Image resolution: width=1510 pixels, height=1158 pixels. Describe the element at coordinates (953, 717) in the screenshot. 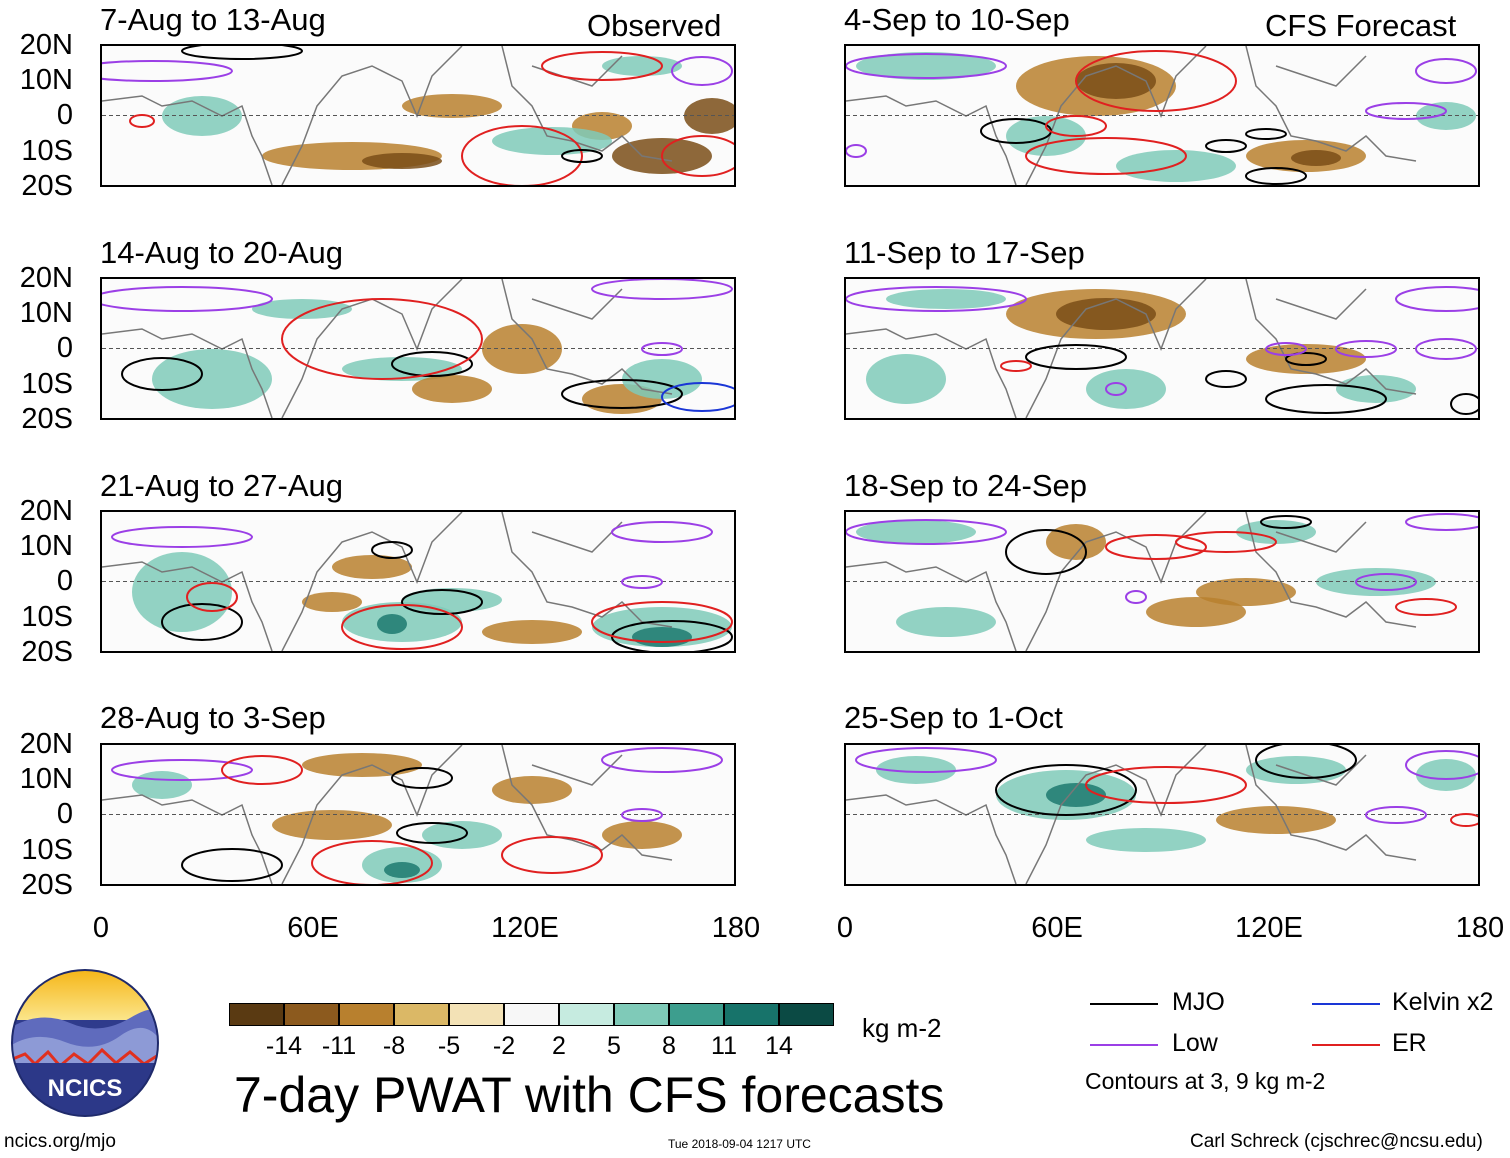

I see `panel-title-8: 25-Sep to 1-Oct` at that location.